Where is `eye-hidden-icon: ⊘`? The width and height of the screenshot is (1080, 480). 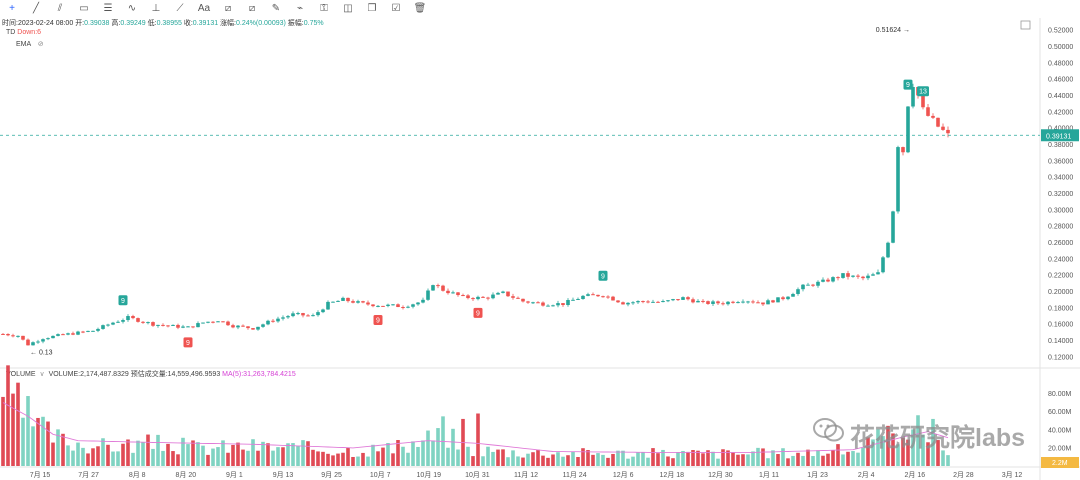 eye-hidden-icon: ⊘ is located at coordinates (40, 44).